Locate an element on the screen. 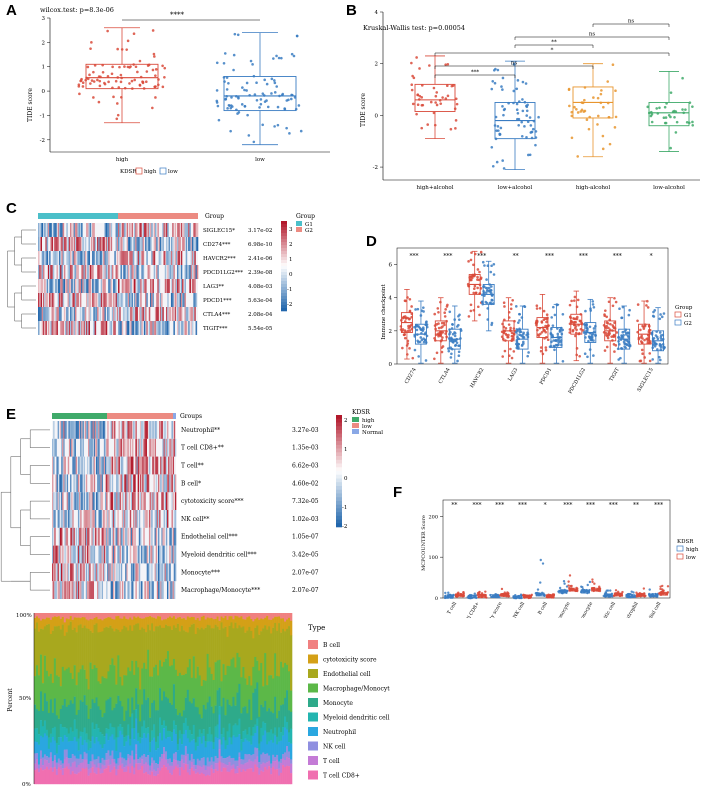  panel-f-point is located at coordinates (668, 586).